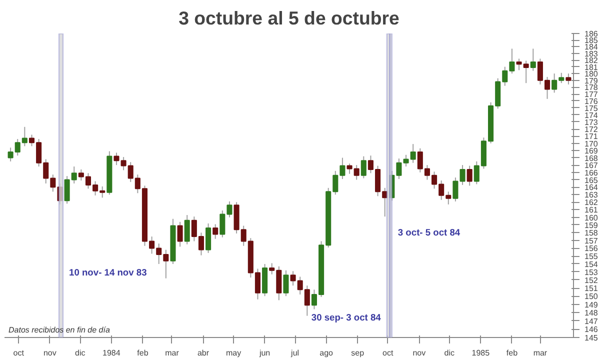 Image resolution: width=600 pixels, height=360 pixels. I want to click on y-tick-label: 175, so click(591, 108).